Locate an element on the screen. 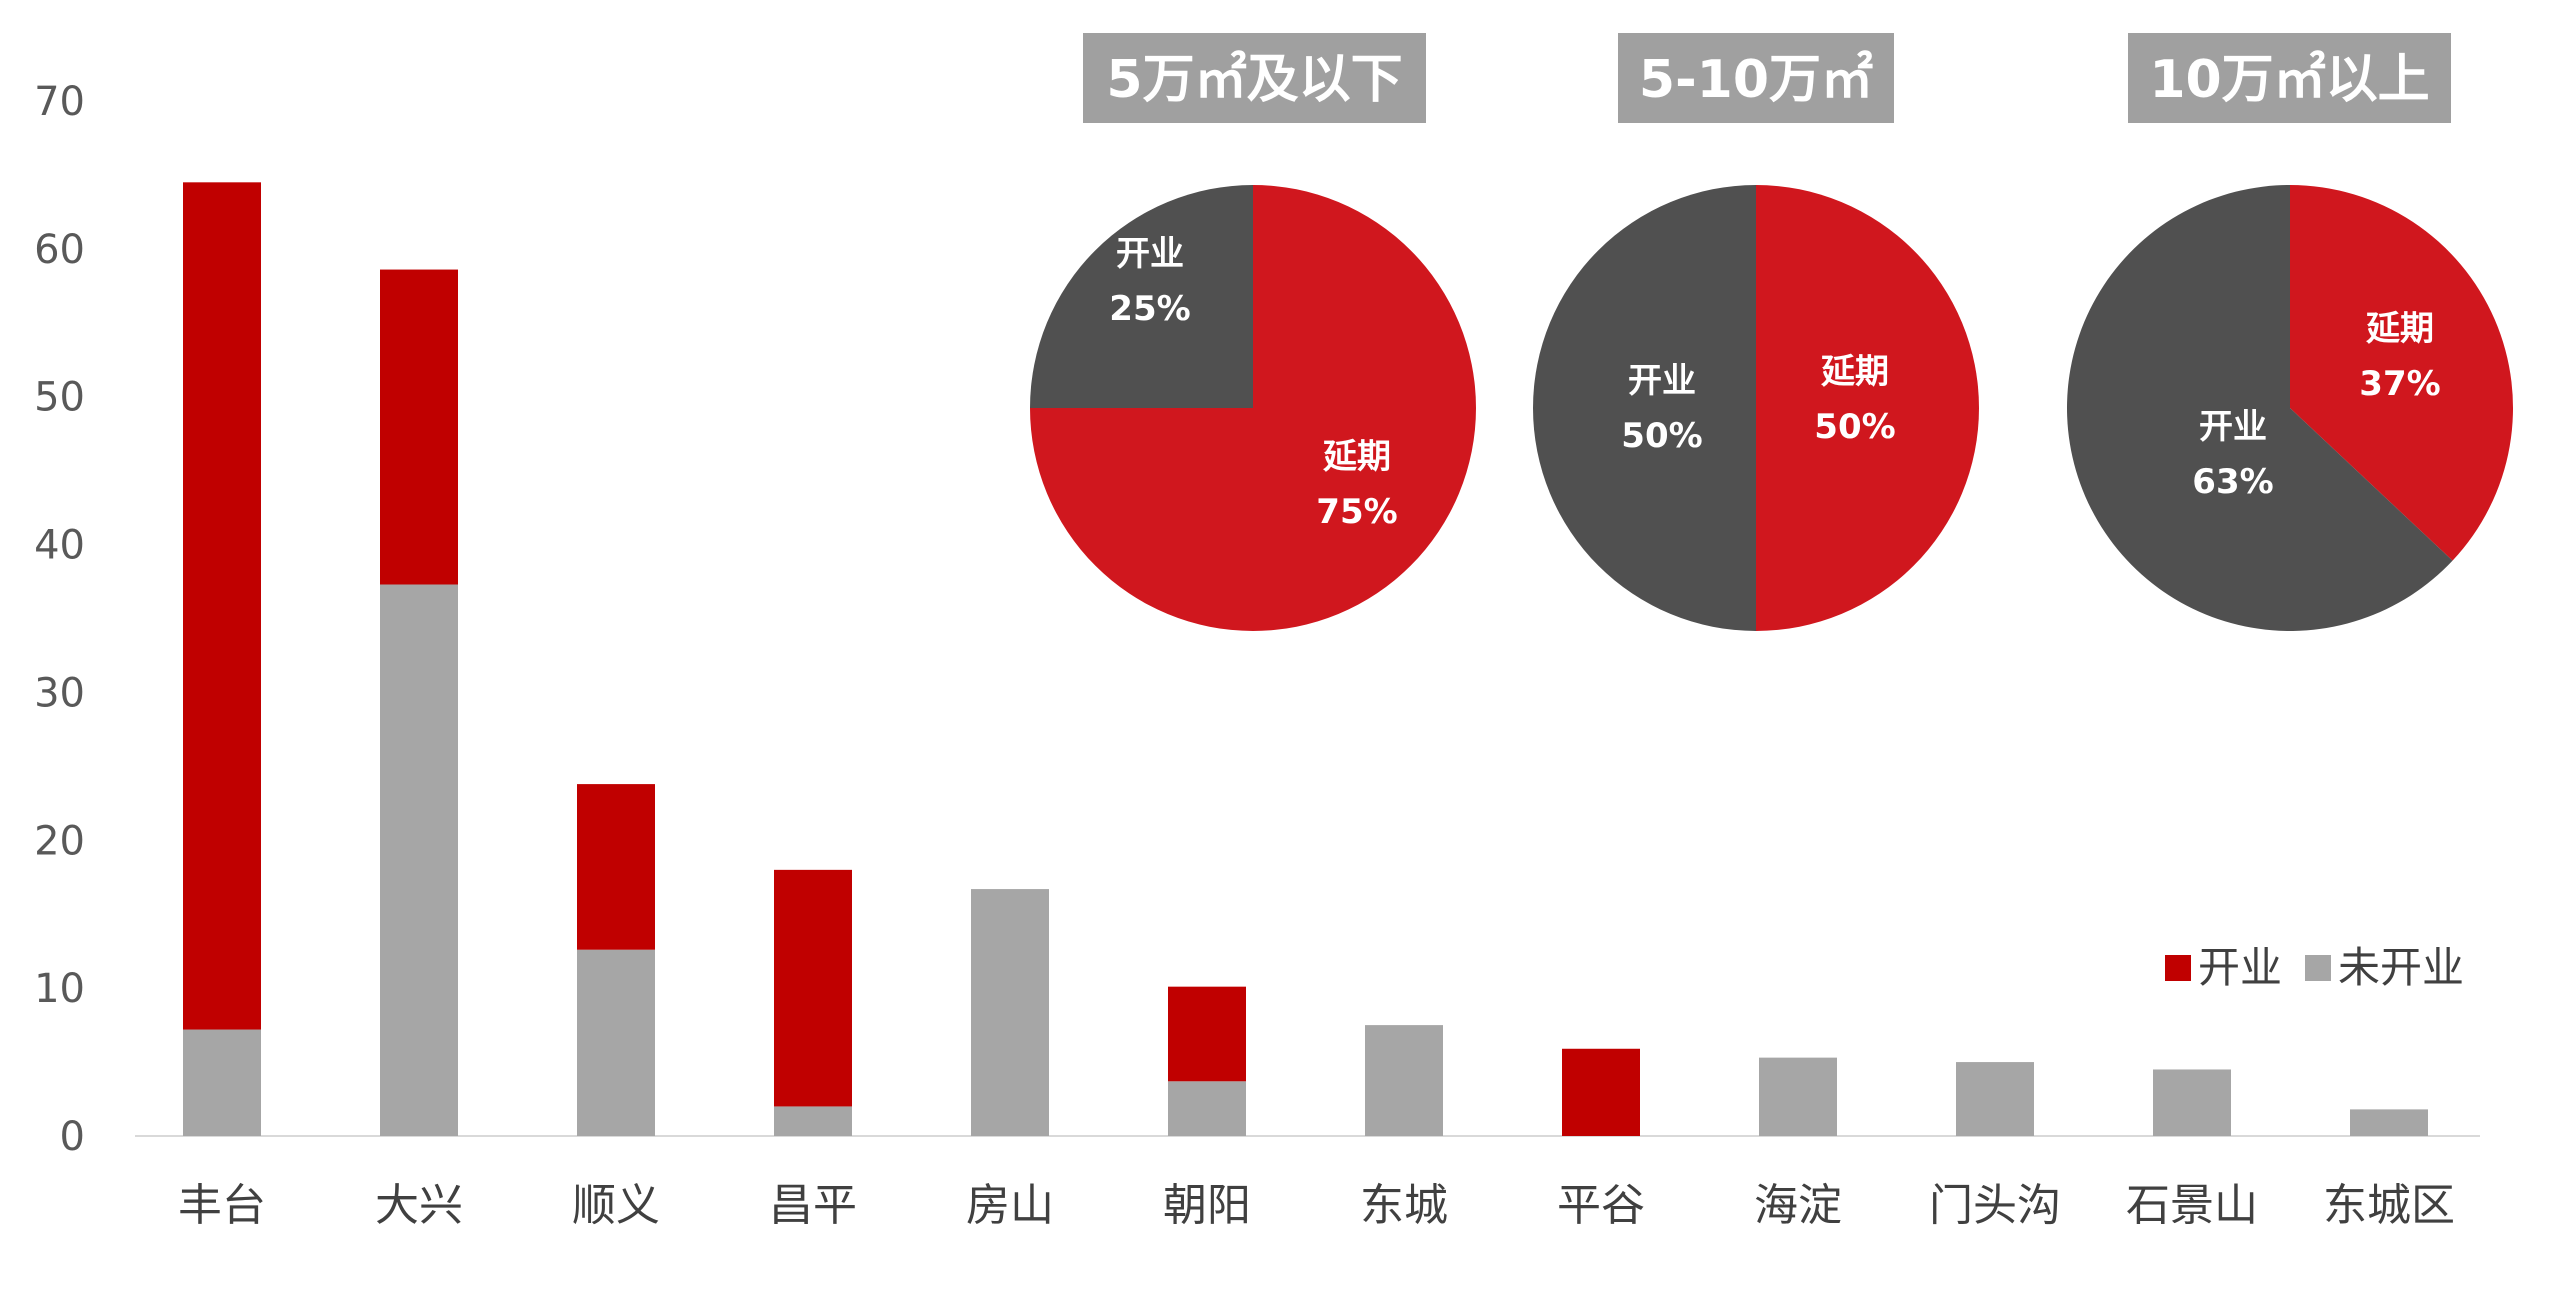  x-tick-label: 昌平 is located at coordinates (813, 1205).